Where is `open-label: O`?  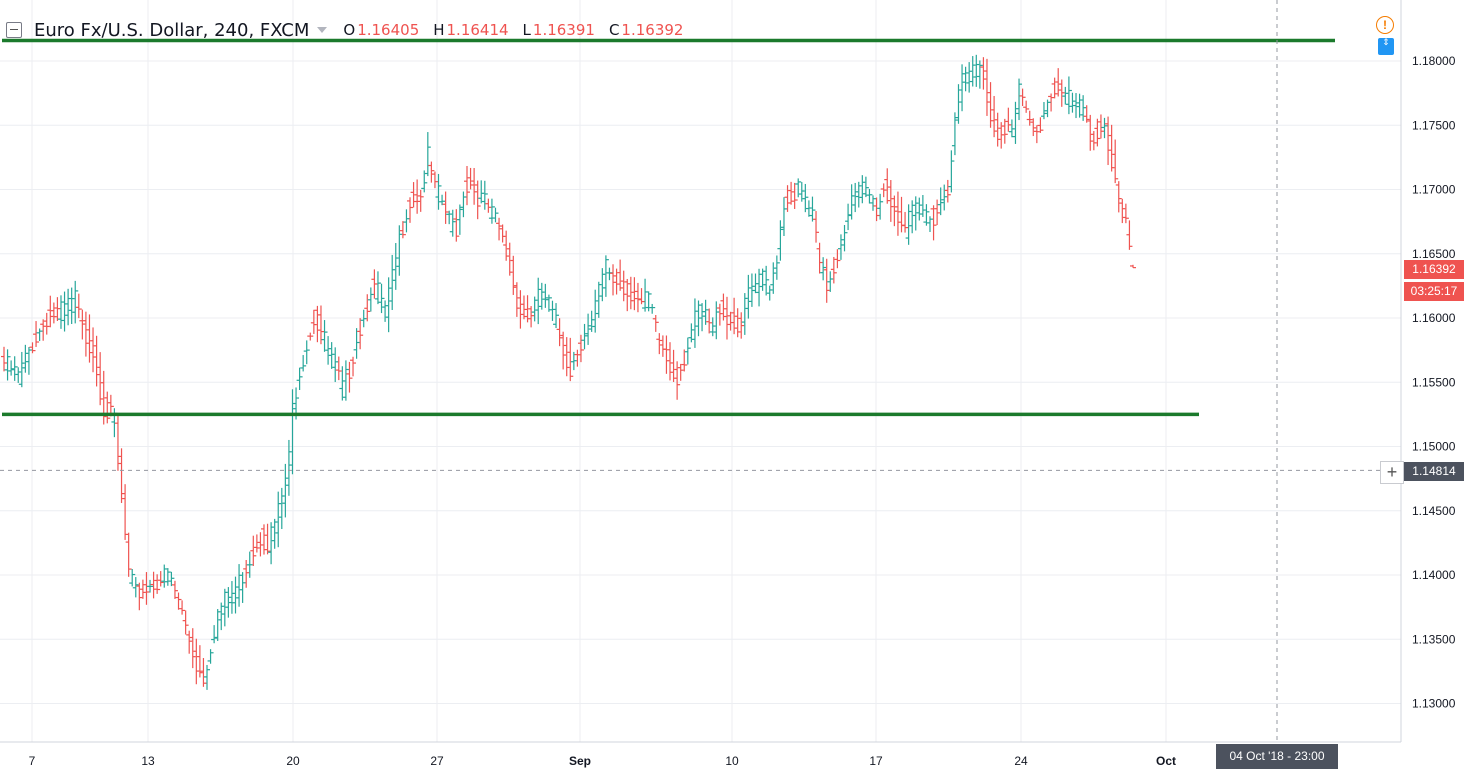 open-label: O is located at coordinates (349, 30).